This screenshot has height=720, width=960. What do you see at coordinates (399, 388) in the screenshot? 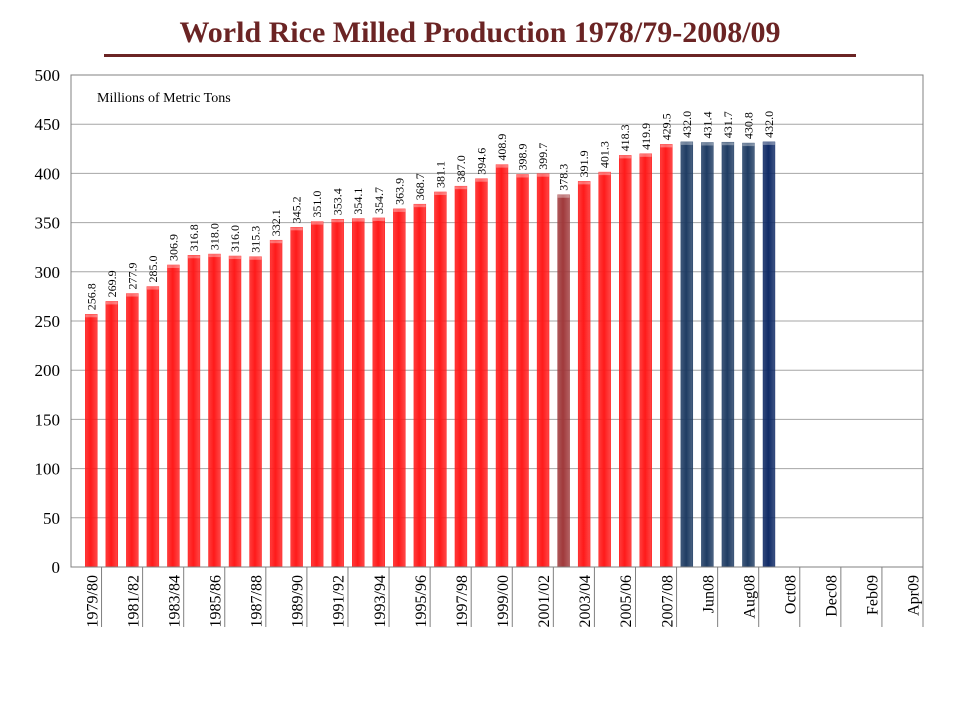
I see `bar-1994/95` at bounding box center [399, 388].